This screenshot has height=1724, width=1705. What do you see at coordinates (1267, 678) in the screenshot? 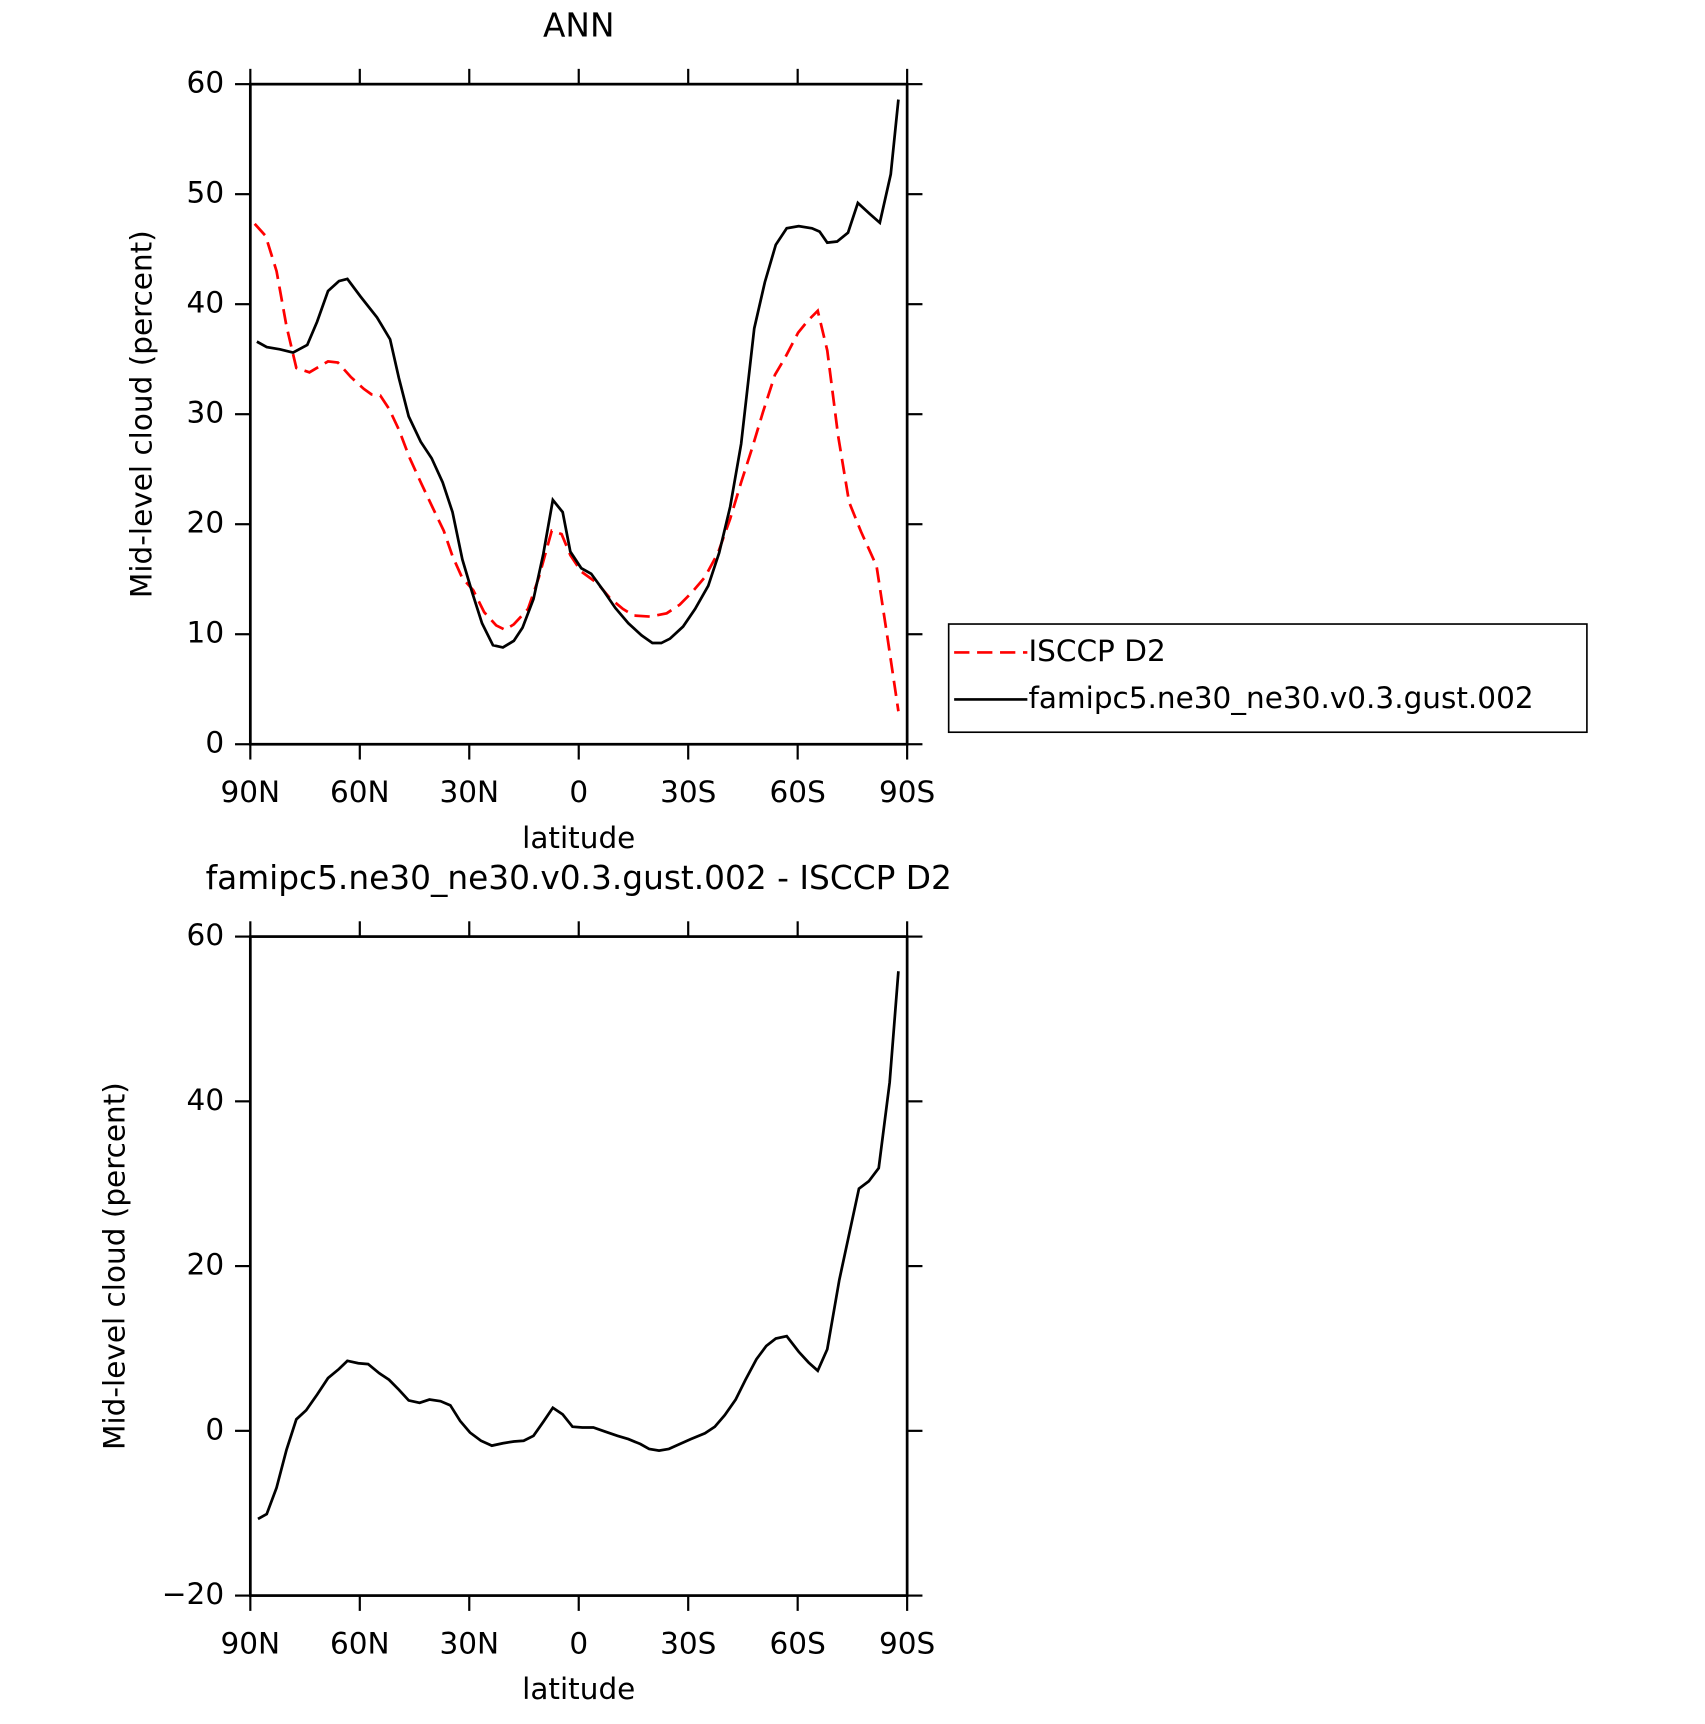
I see `legend-box` at bounding box center [1267, 678].